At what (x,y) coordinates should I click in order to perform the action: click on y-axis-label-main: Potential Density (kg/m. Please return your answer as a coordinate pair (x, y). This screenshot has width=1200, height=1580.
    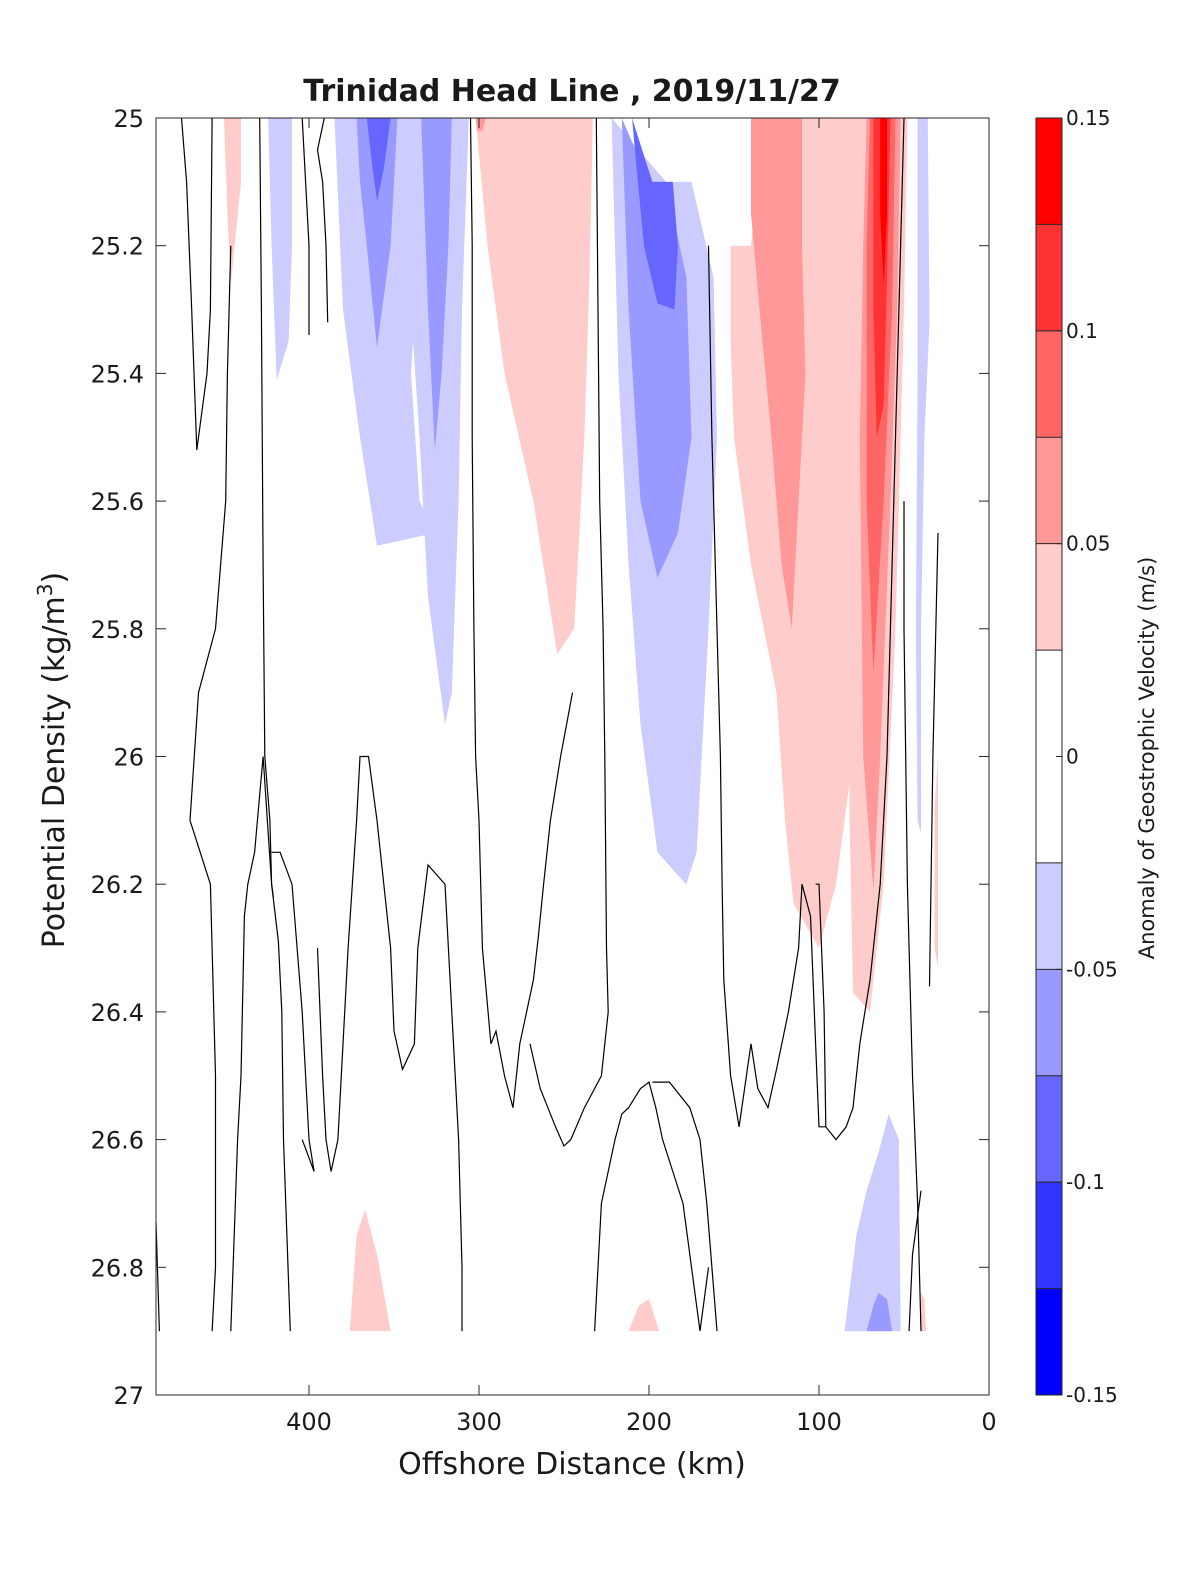
    Looking at the image, I should click on (54, 772).